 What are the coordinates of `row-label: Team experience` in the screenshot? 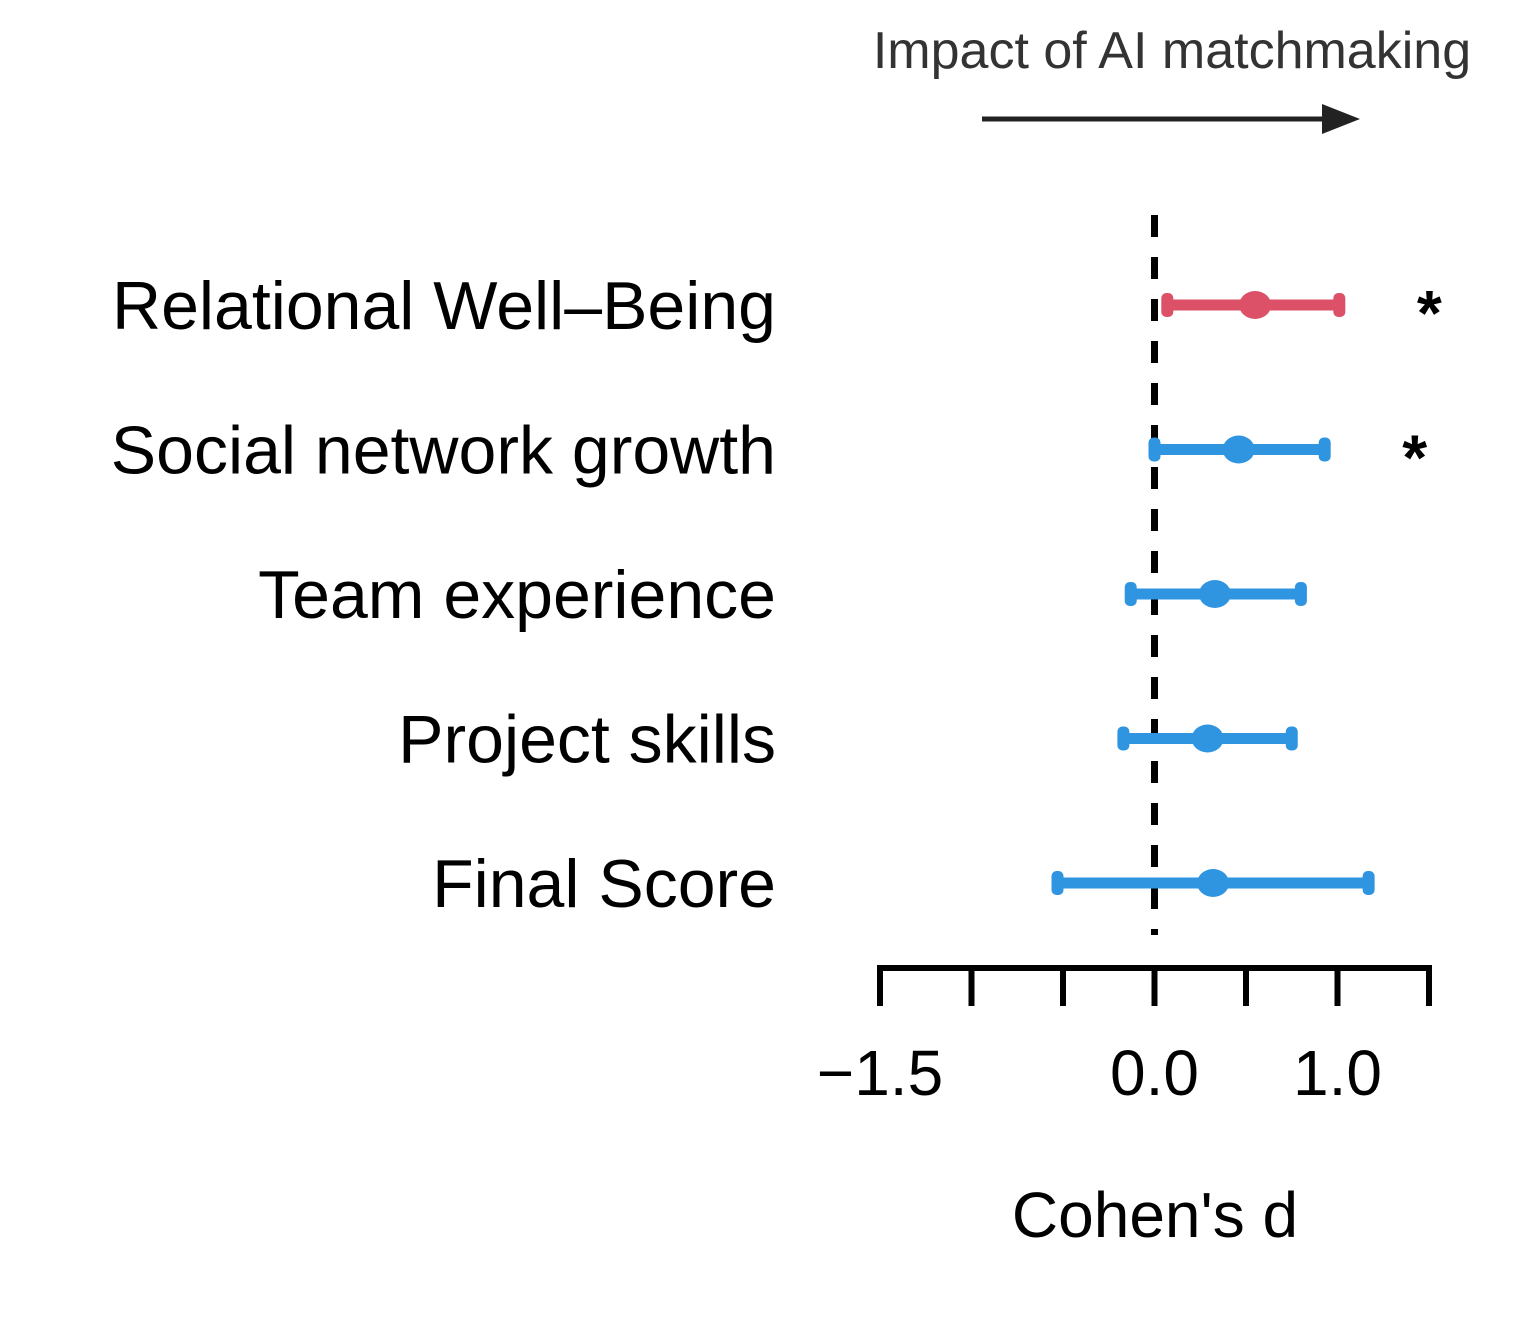 It's located at (517, 595).